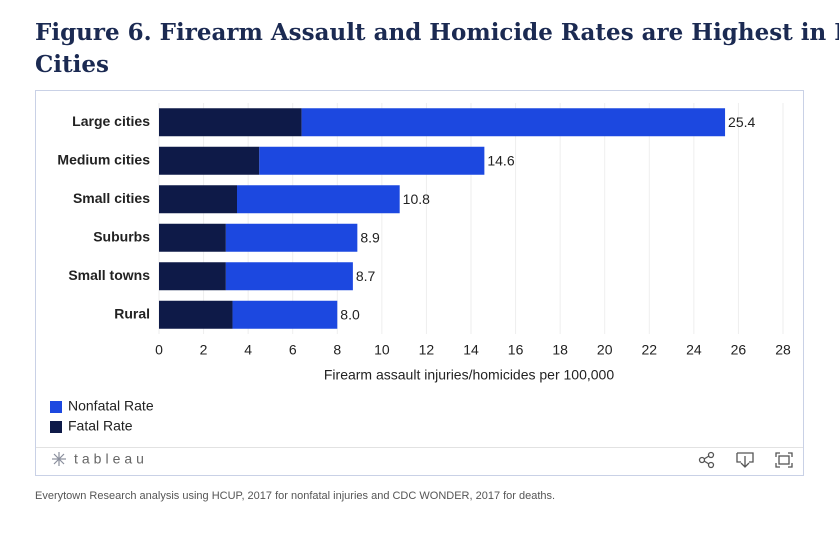 The width and height of the screenshot is (839, 544). What do you see at coordinates (741, 122) in the screenshot?
I see `data-label: 25.4` at bounding box center [741, 122].